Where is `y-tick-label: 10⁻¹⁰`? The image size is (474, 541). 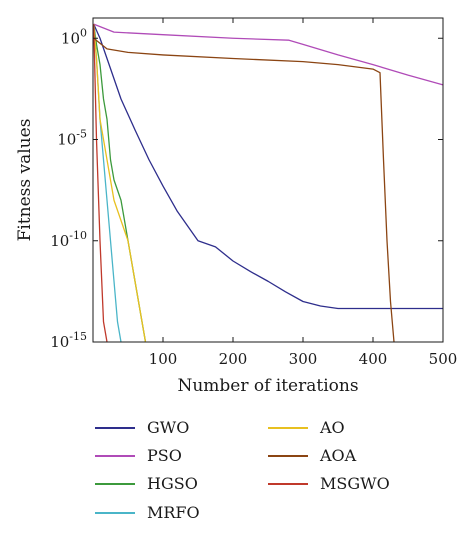 y-tick-label: 10⁻¹⁰ is located at coordinates (68, 239).